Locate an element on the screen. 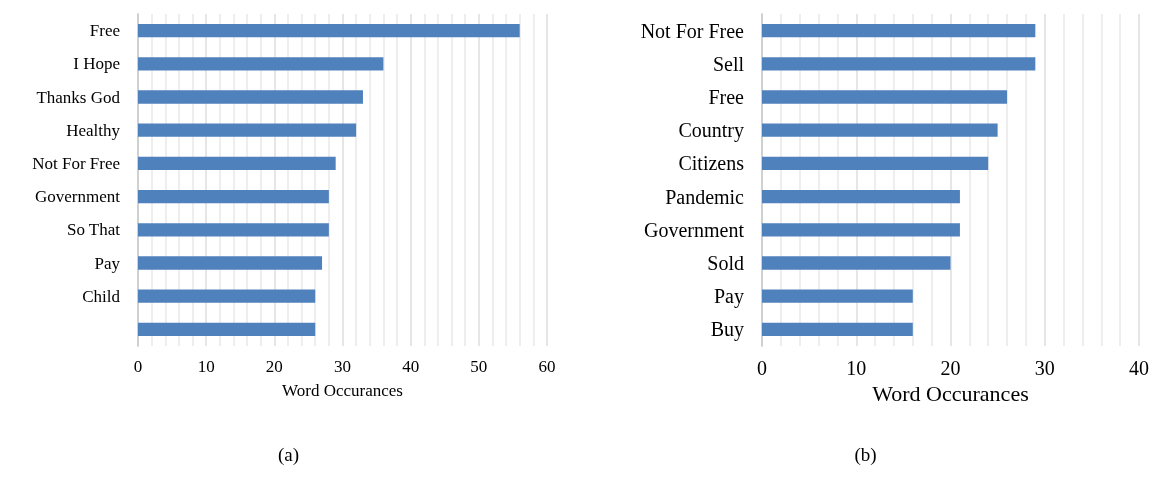  y-tick-label: Sell is located at coordinates (728, 63).